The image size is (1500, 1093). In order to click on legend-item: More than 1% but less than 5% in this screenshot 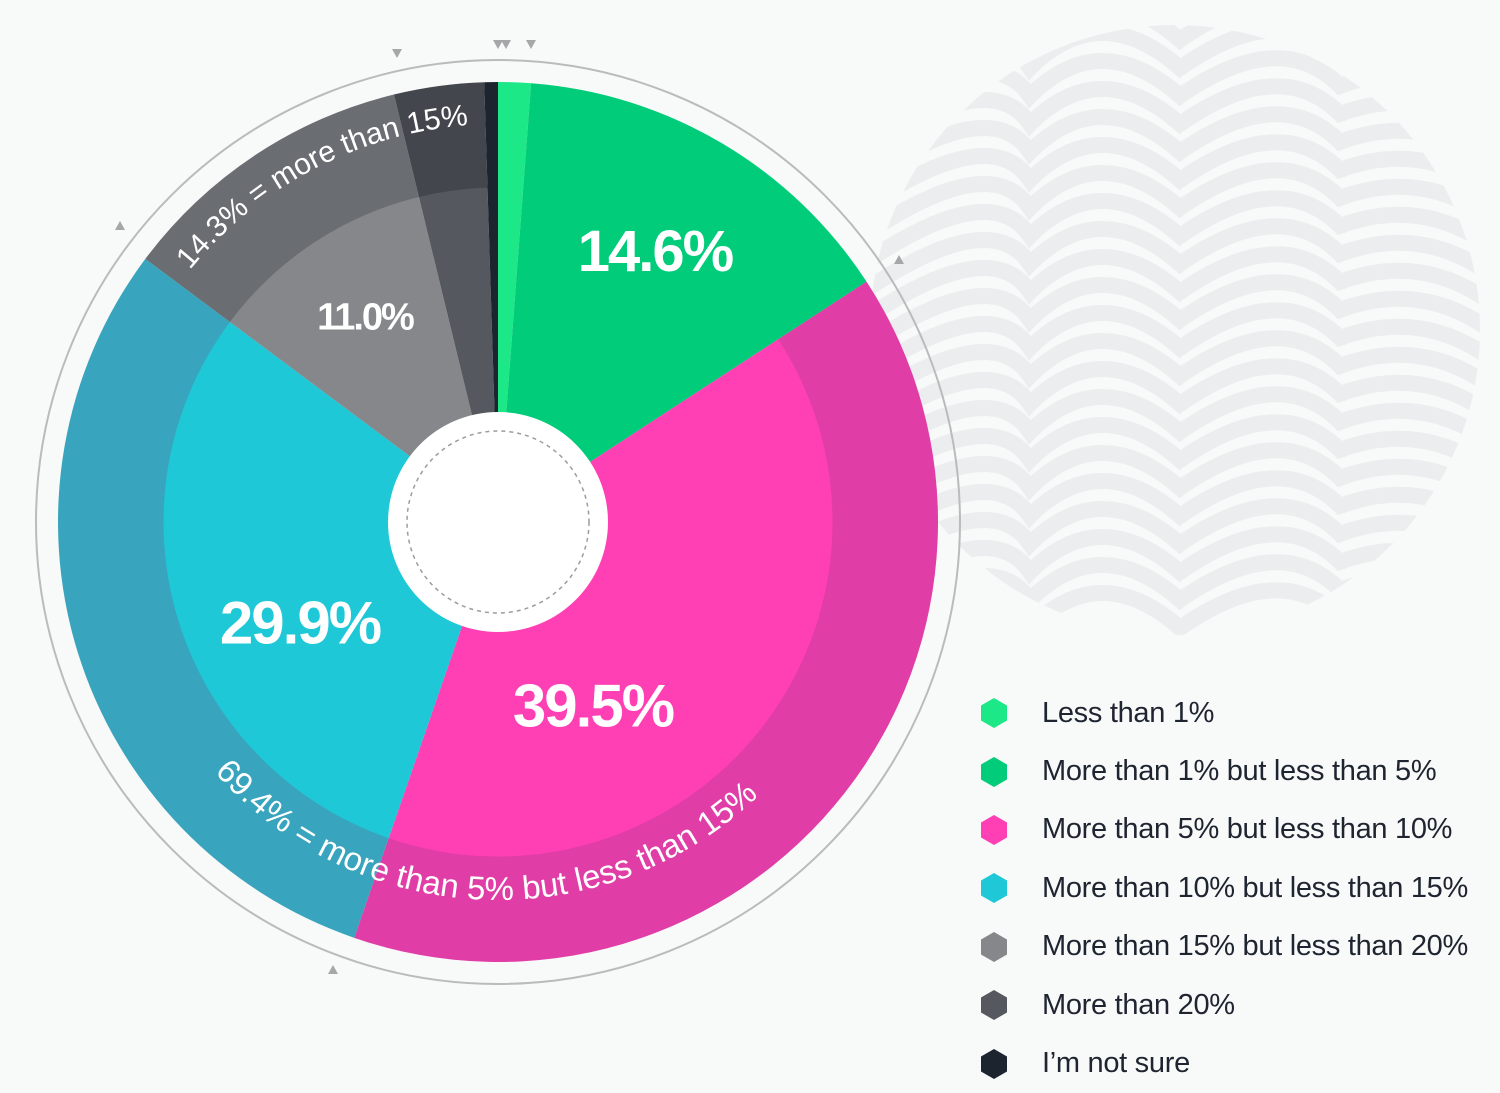, I will do `click(1224, 771)`.